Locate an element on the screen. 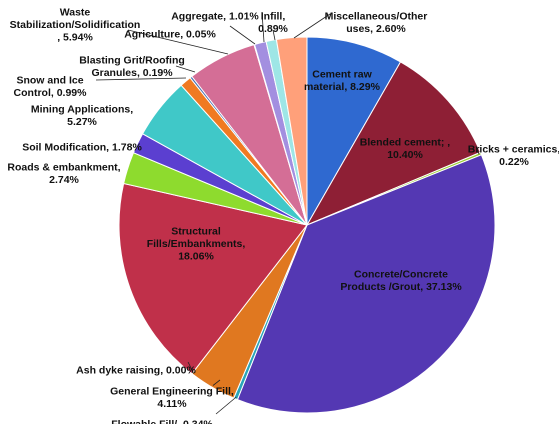 This screenshot has width=559, height=424. slice-label-general-engineering-fill: General Engineering Fill, 4.11% is located at coordinates (172, 397).